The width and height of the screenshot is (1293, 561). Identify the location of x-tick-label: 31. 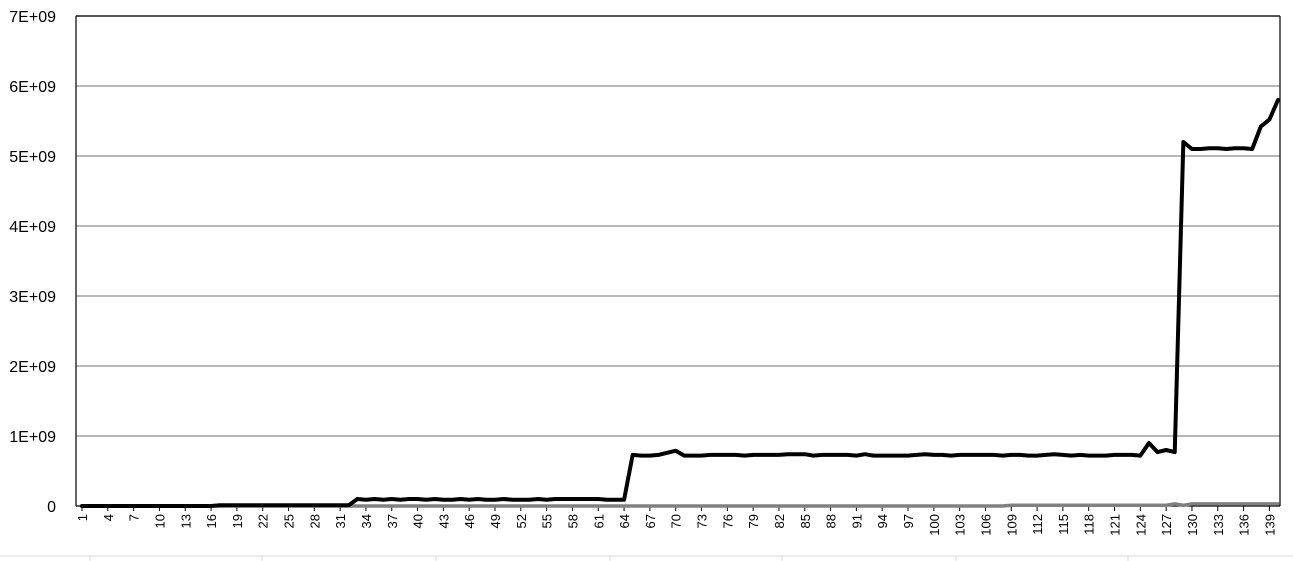
(340, 521).